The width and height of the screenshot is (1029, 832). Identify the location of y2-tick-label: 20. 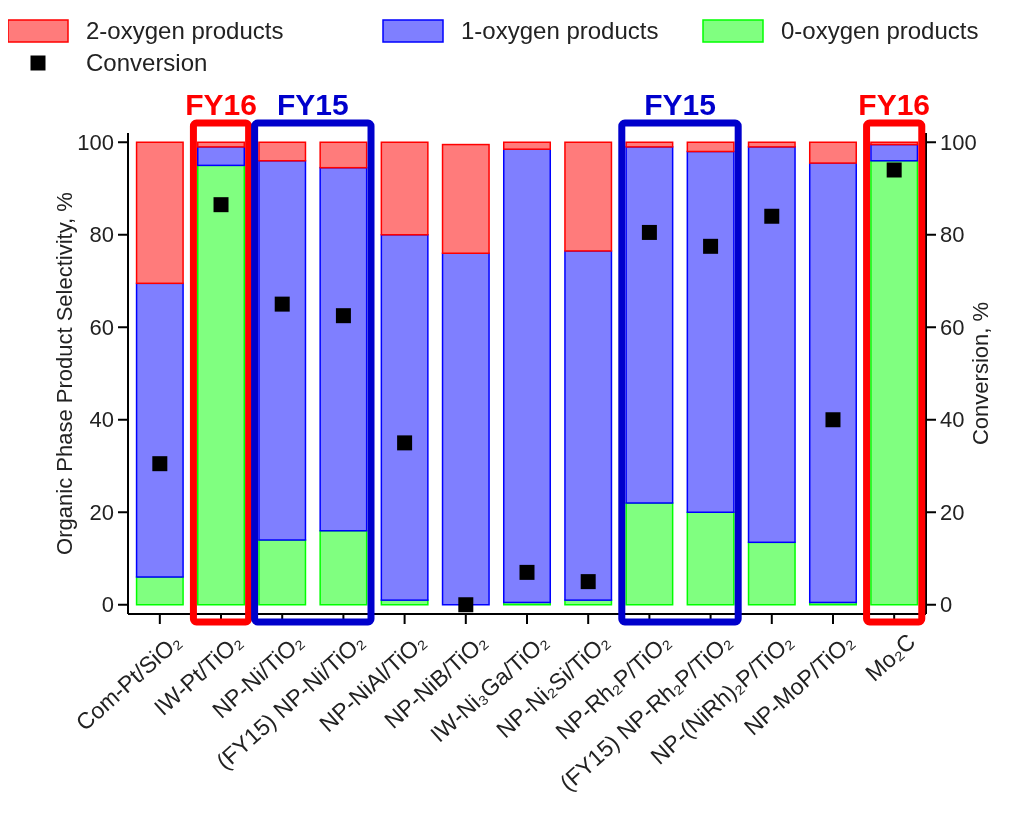
(952, 512).